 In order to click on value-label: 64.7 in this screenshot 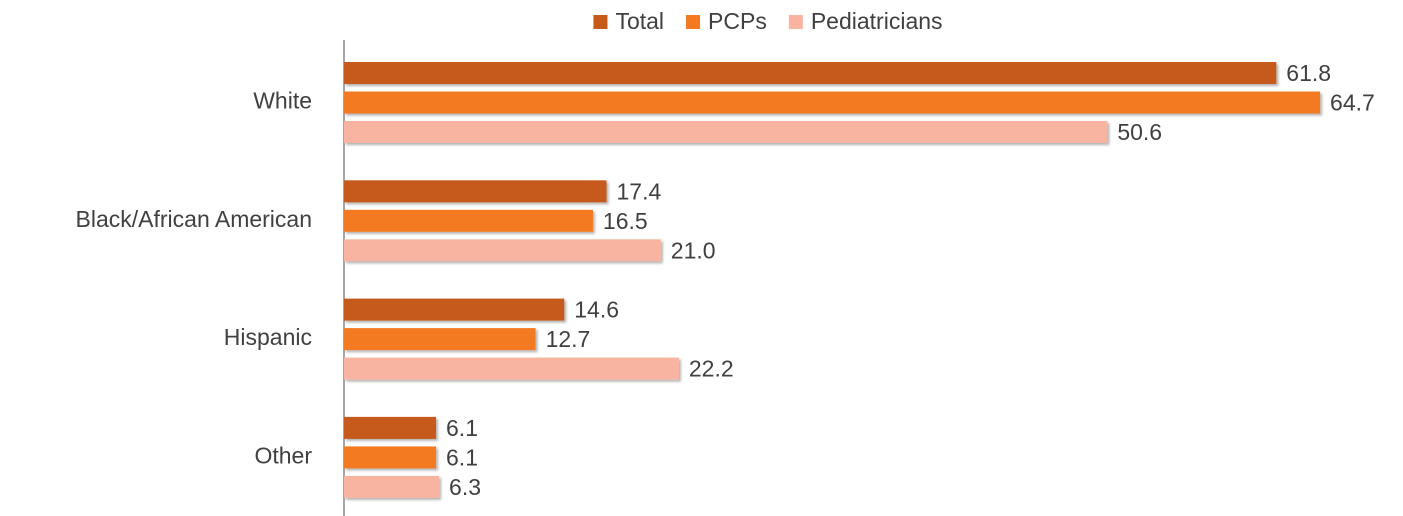, I will do `click(1352, 103)`.